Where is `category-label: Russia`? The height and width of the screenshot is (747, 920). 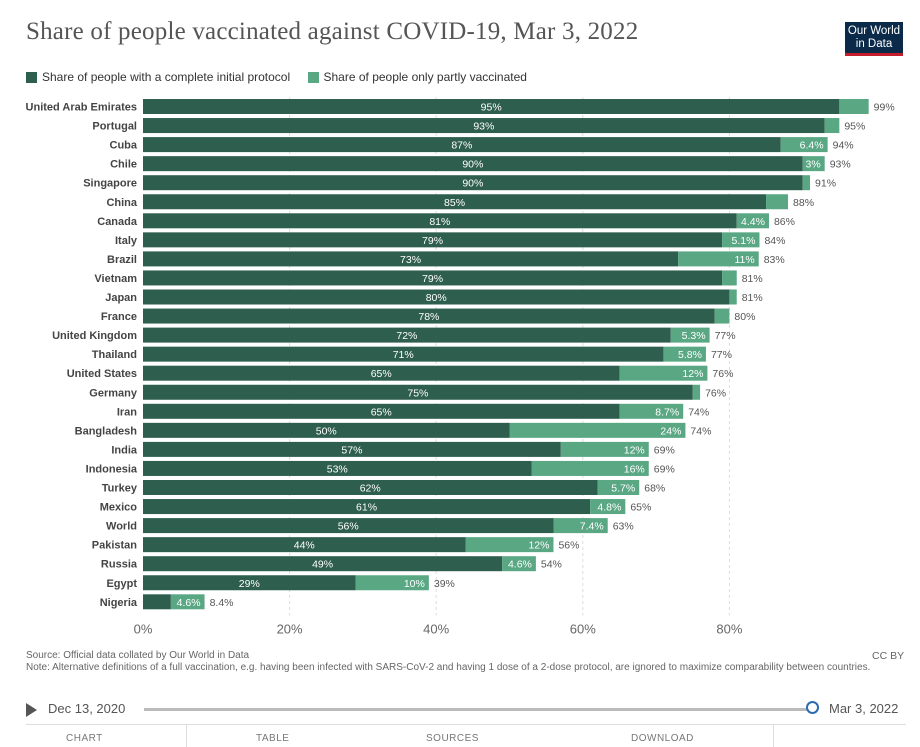 category-label: Russia is located at coordinates (119, 565).